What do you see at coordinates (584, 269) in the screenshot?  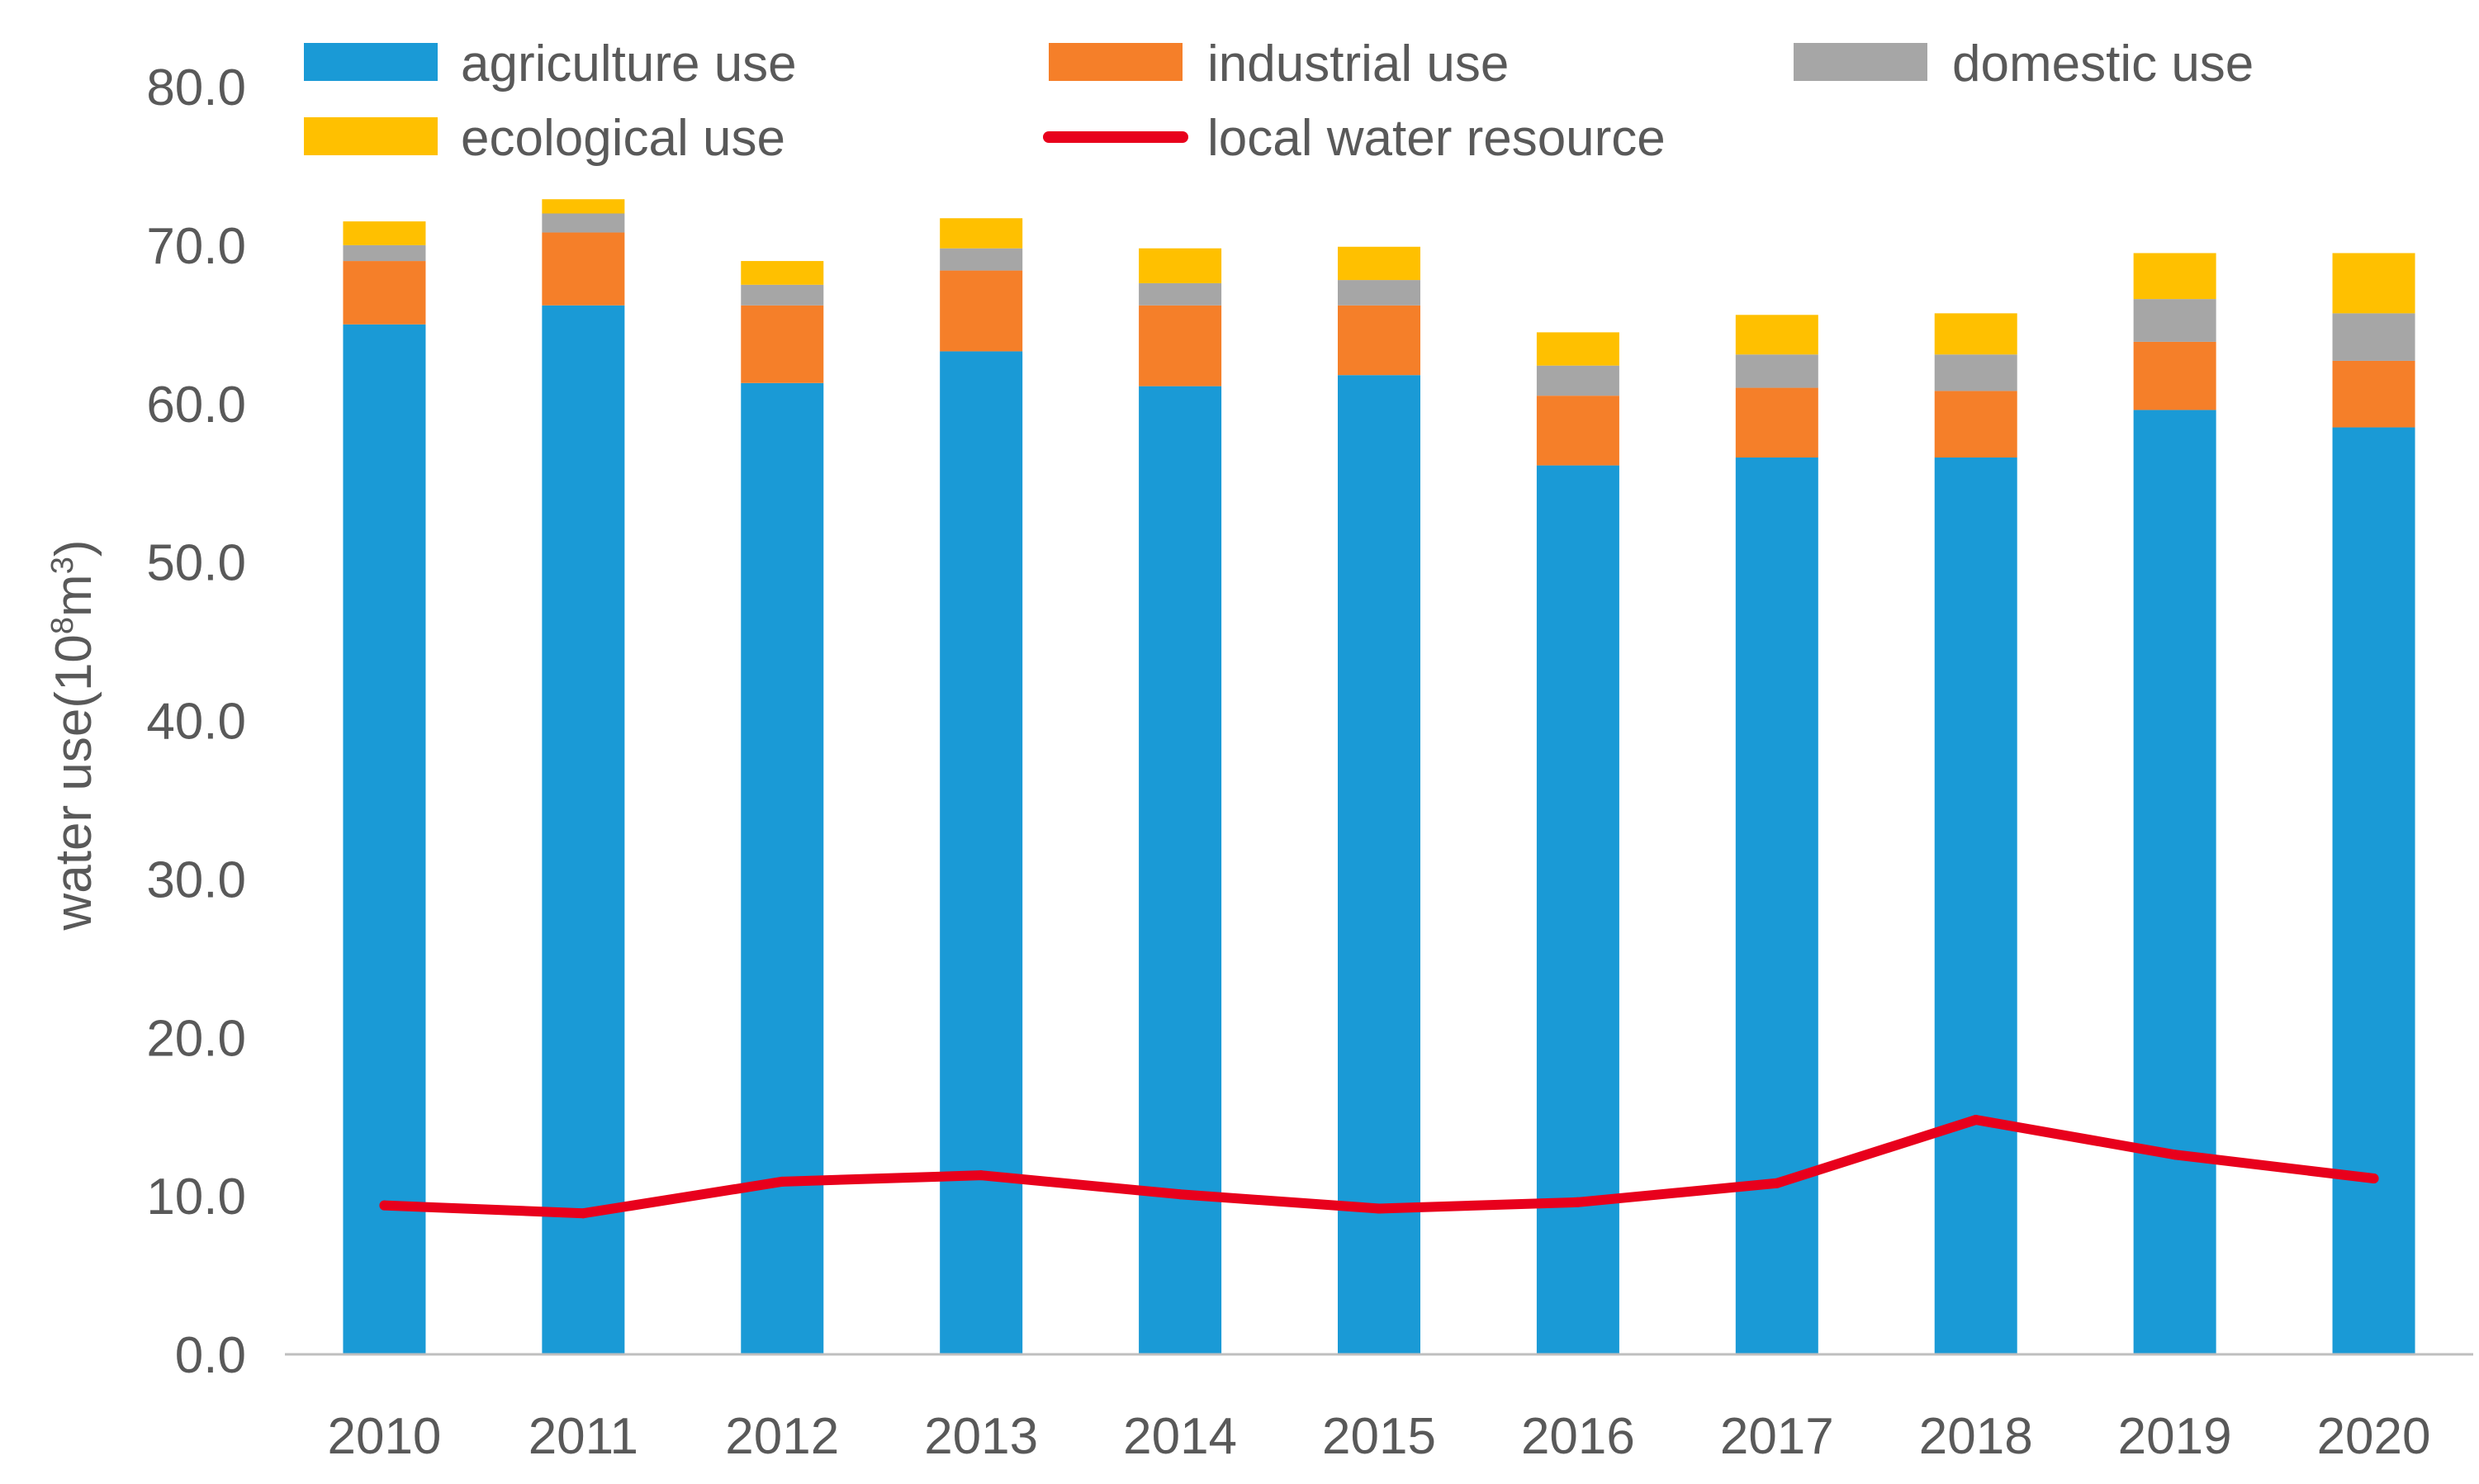 I see `bar-industrial-use-2011` at bounding box center [584, 269].